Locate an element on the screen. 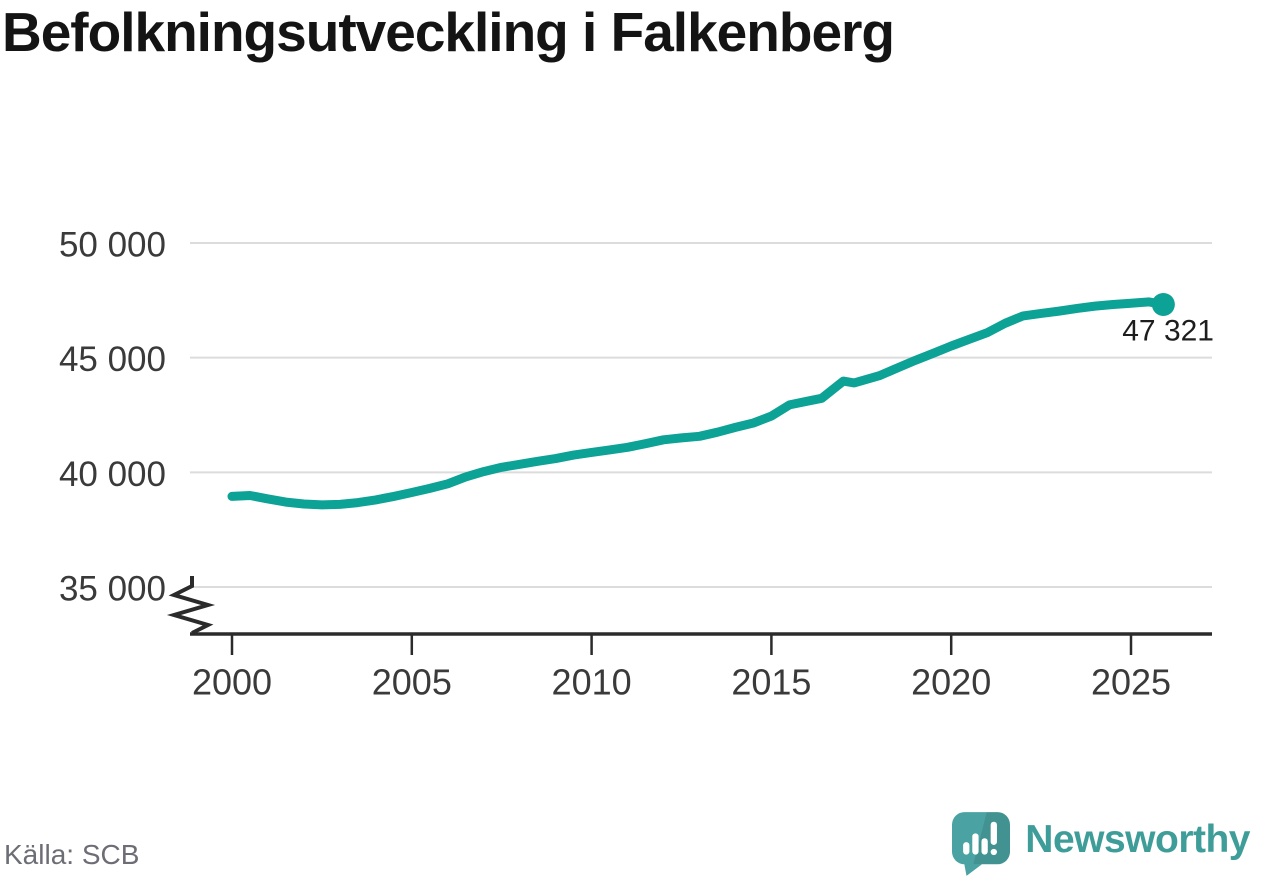  newsworthy-logo-icon is located at coordinates (981, 844).